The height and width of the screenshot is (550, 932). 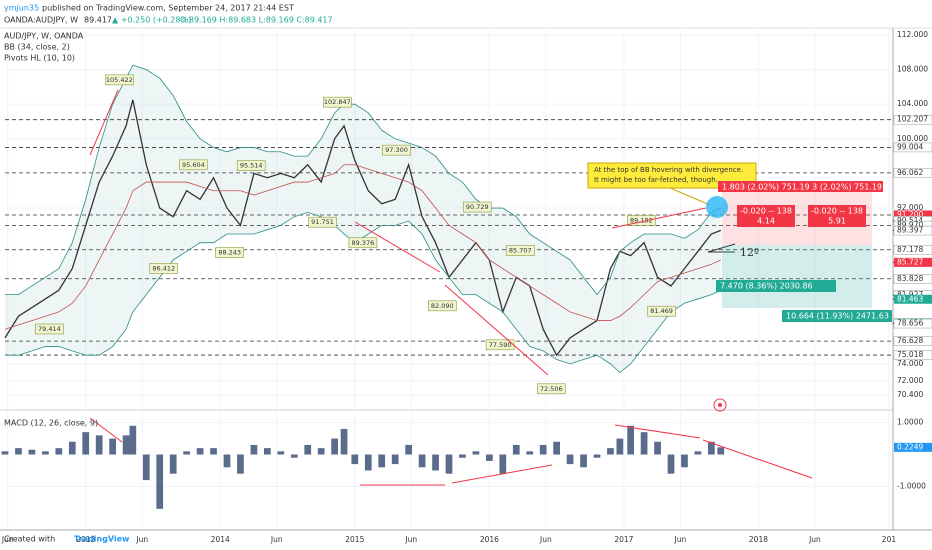 I want to click on pivot-label: 82.090, so click(x=442, y=306).